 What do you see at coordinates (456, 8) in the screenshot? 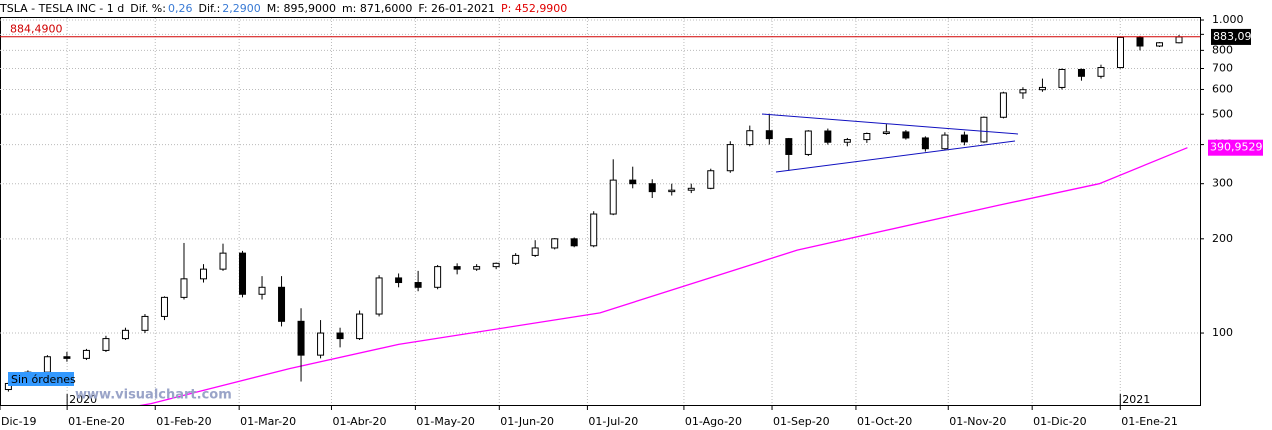
I see `value: F: 26-01-2021` at bounding box center [456, 8].